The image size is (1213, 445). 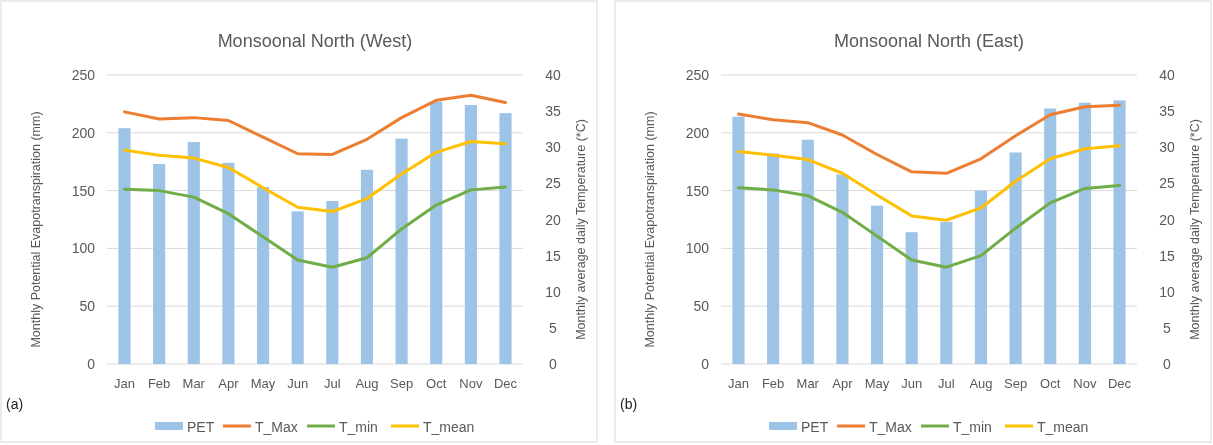 I want to click on chart-title: Monsoonal North (West), so click(x=315, y=41).